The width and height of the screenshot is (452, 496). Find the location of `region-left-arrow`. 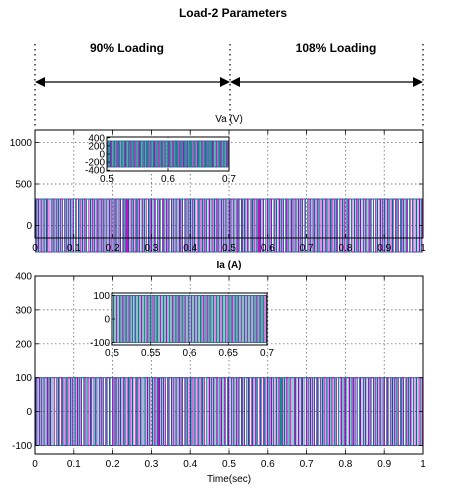

region-left-arrow is located at coordinates (132, 82).